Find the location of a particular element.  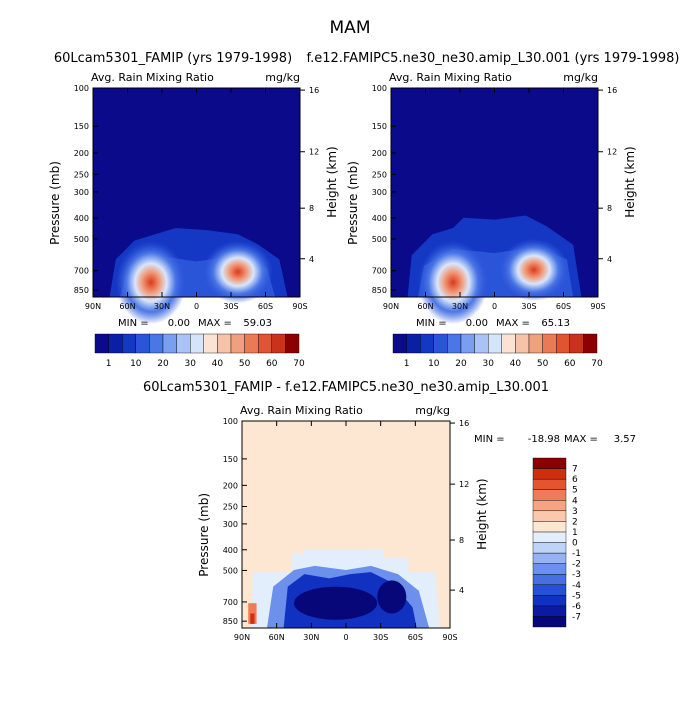

y-tick-label: 100 is located at coordinates (230, 421).